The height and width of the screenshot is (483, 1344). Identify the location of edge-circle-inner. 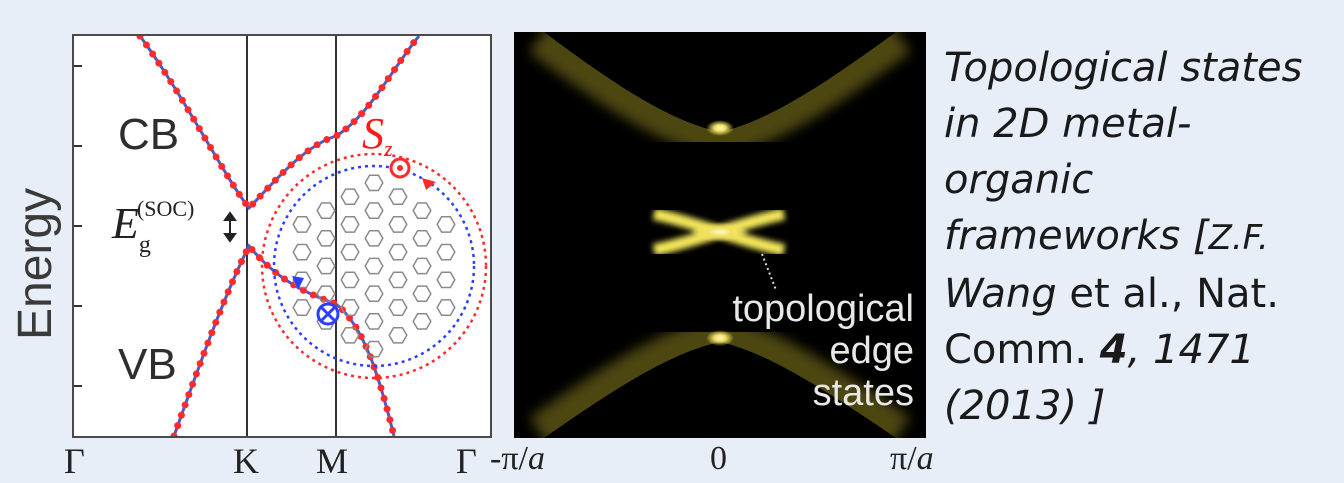
(374, 266).